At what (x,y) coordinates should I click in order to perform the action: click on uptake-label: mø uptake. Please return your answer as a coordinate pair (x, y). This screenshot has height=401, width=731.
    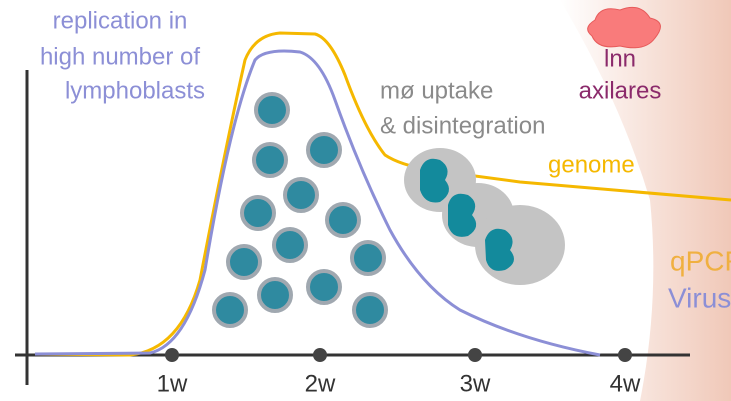
    Looking at the image, I should click on (436, 90).